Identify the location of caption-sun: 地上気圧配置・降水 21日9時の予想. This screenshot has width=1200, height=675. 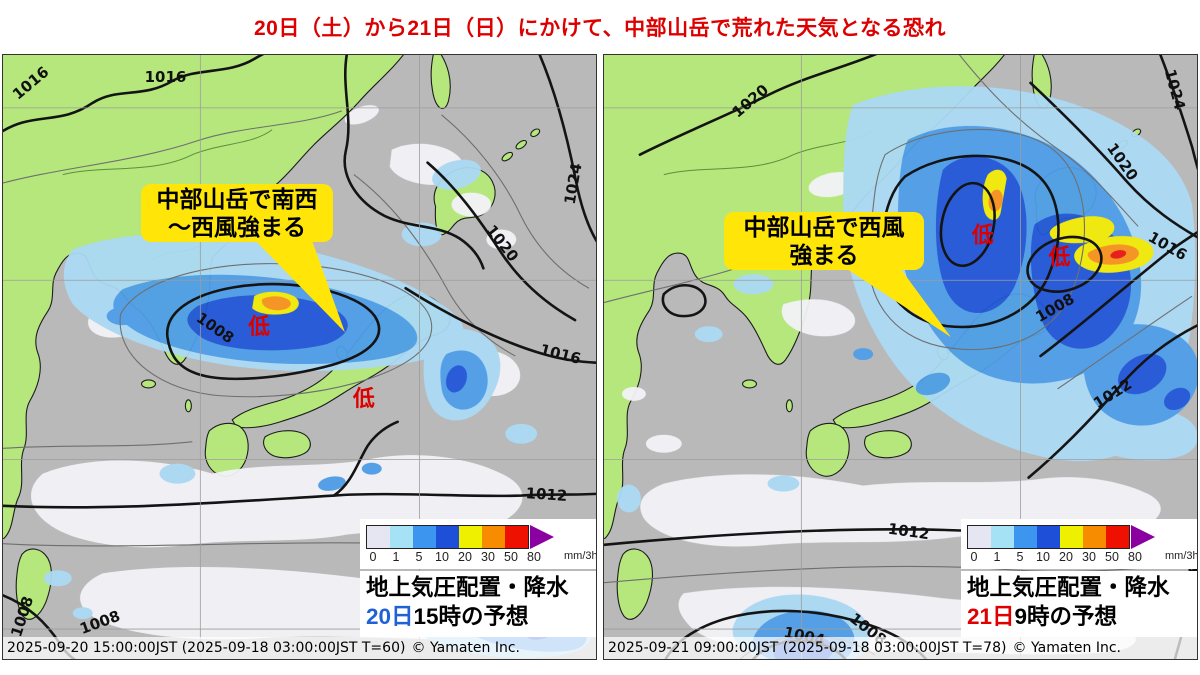
(1079, 603).